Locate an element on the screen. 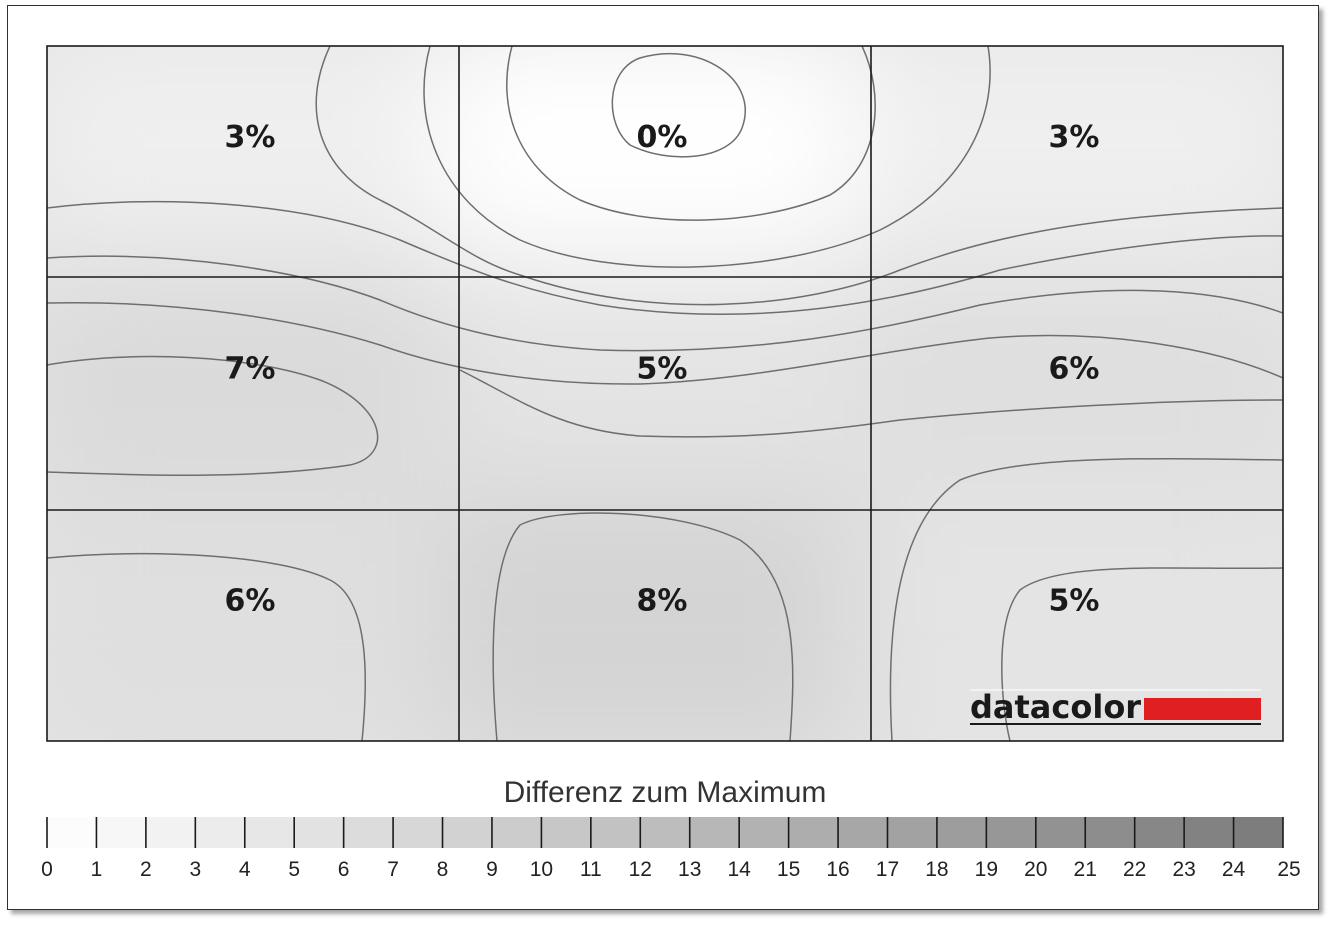 This screenshot has width=1333, height=926. scale-tick-label: 14 is located at coordinates (739, 869).